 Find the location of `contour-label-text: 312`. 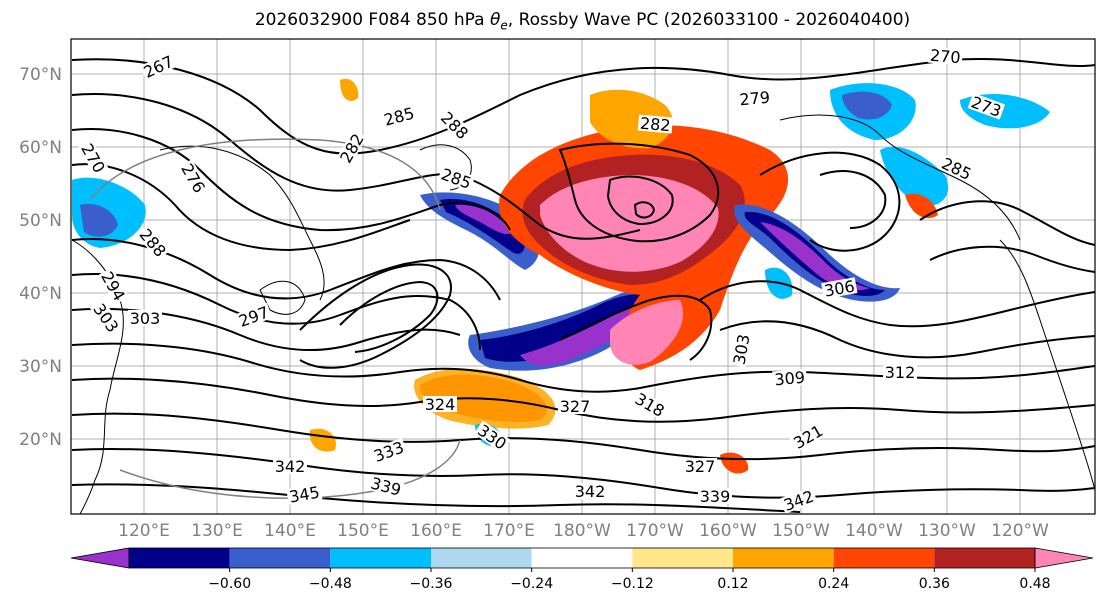

contour-label-text: 312 is located at coordinates (900, 372).